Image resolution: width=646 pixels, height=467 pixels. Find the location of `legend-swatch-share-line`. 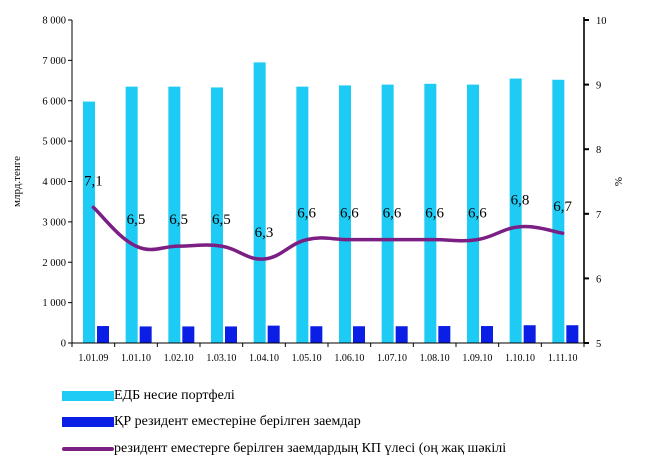

legend-swatch-share-line is located at coordinates (88, 448).